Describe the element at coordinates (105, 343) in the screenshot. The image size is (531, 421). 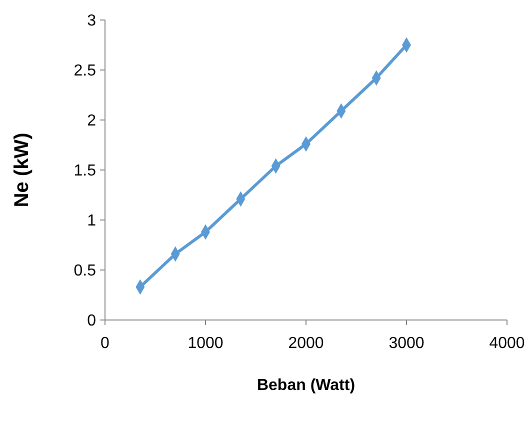
I see `x-tick-label: 0` at that location.